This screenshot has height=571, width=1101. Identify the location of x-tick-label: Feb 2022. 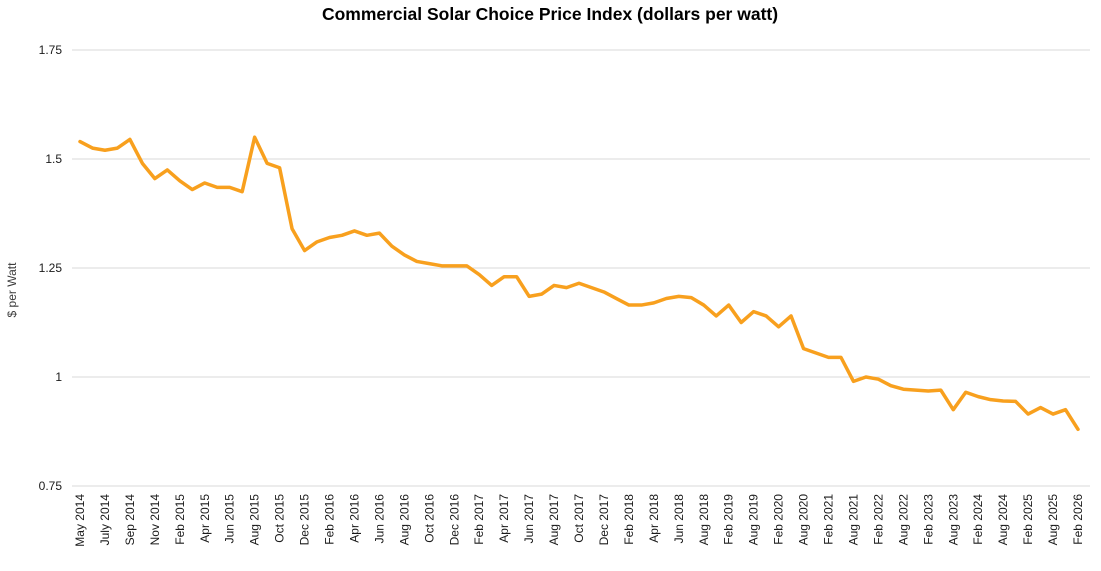
(878, 519).